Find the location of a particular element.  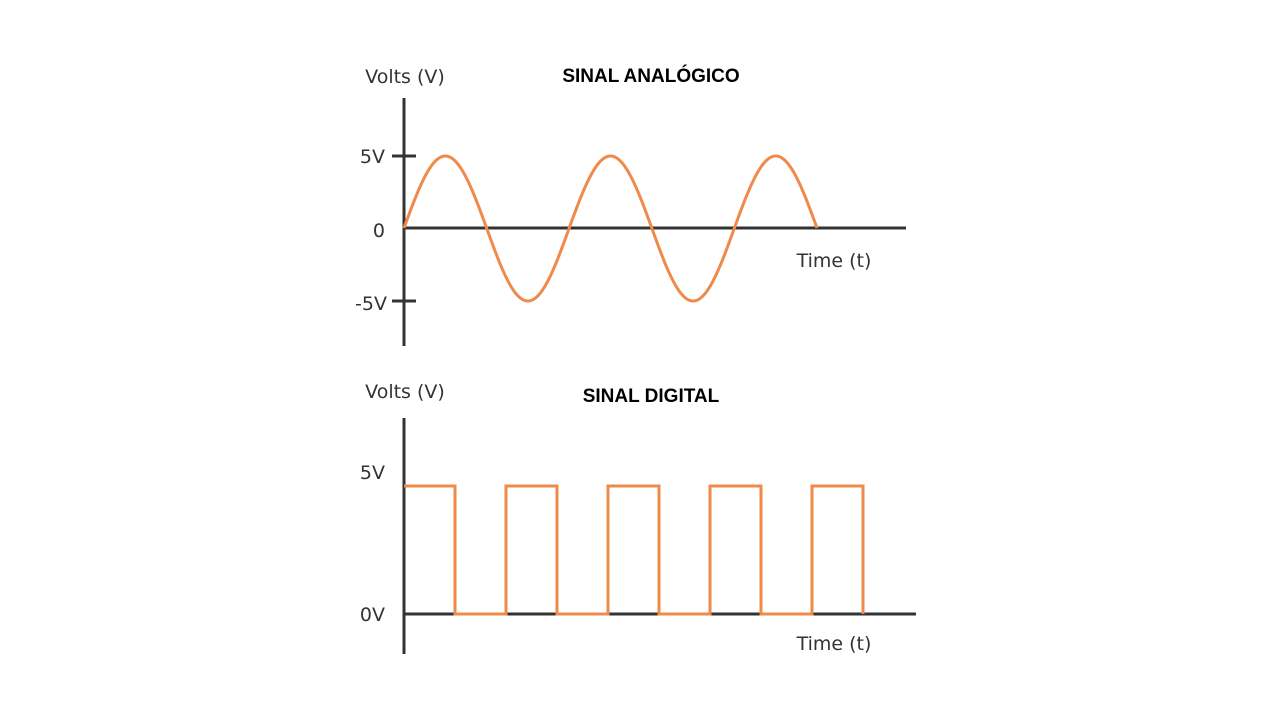

digital-title: SINAL DIGITAL is located at coordinates (651, 396).